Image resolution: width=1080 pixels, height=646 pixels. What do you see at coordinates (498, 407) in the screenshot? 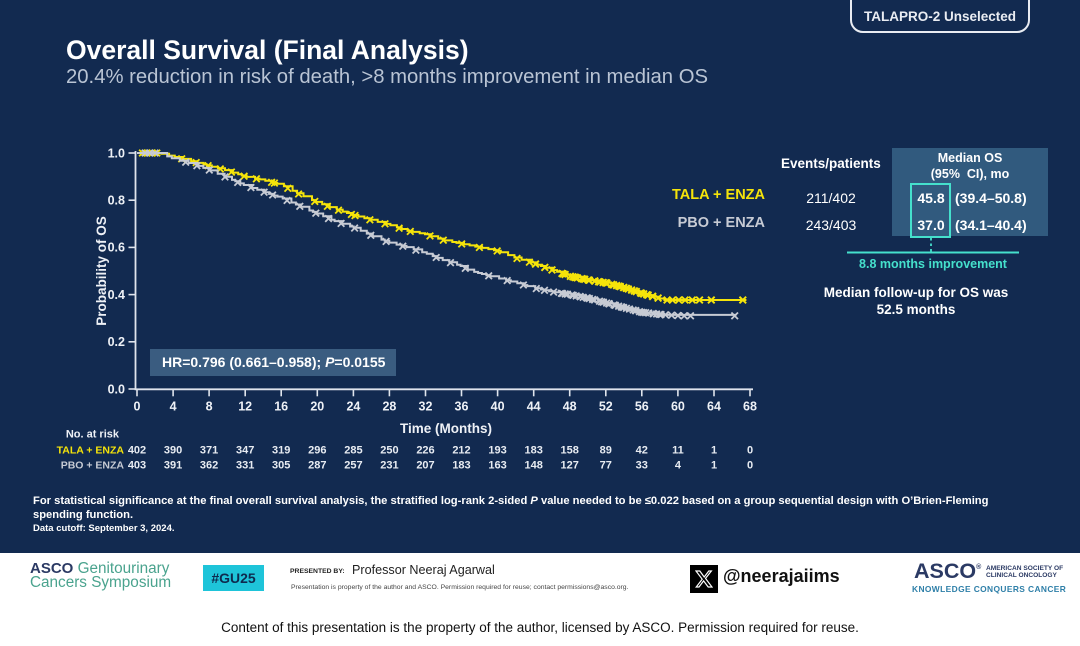
I see `svg-text: 40` at bounding box center [498, 407].